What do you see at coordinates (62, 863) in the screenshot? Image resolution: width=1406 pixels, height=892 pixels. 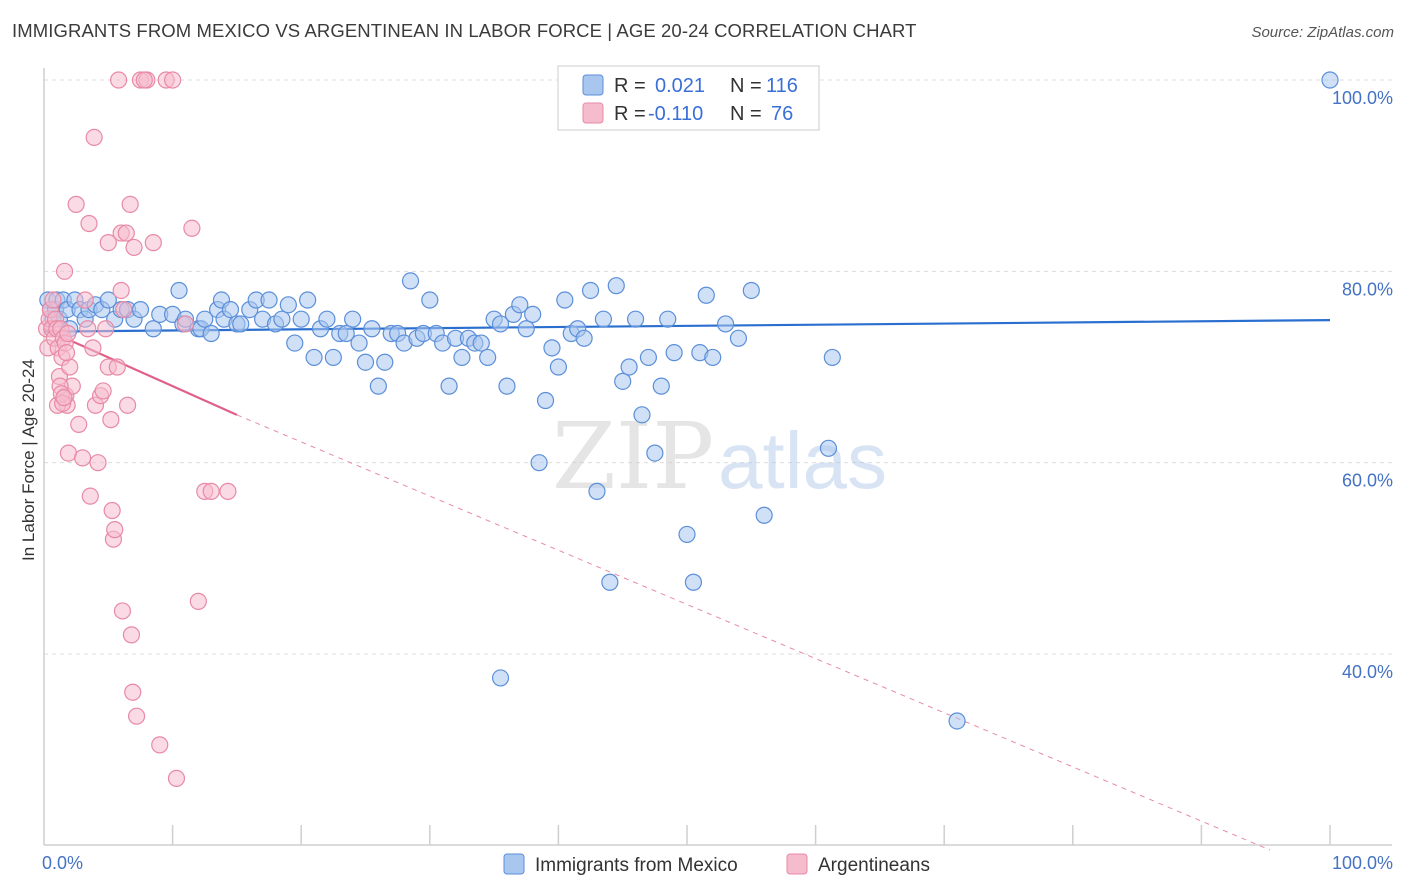 I see `x-tick-label: 0.0%` at bounding box center [62, 863].